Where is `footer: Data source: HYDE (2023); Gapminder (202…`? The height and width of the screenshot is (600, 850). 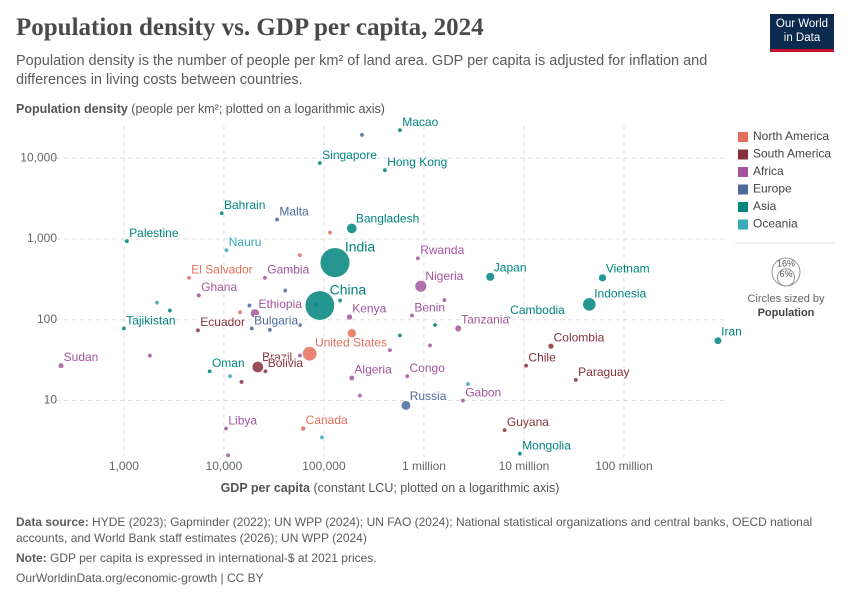
footer: Data source: HYDE (2023); Gapminder (202… is located at coordinates (421, 550).